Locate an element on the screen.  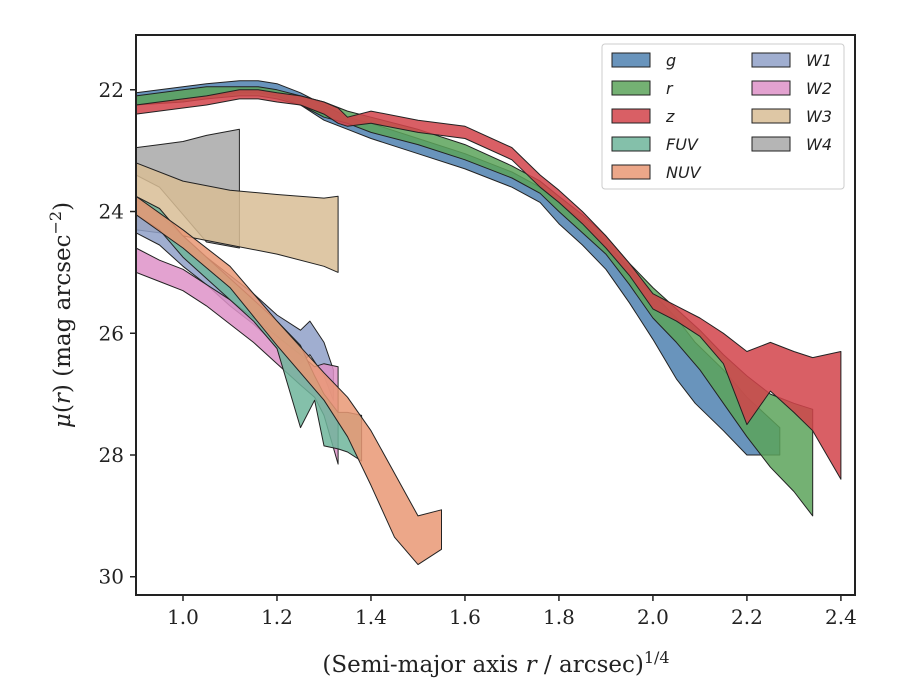
x-axis-title: (Semi-major axis r / arcsec)1/4 is located at coordinates (495, 663).